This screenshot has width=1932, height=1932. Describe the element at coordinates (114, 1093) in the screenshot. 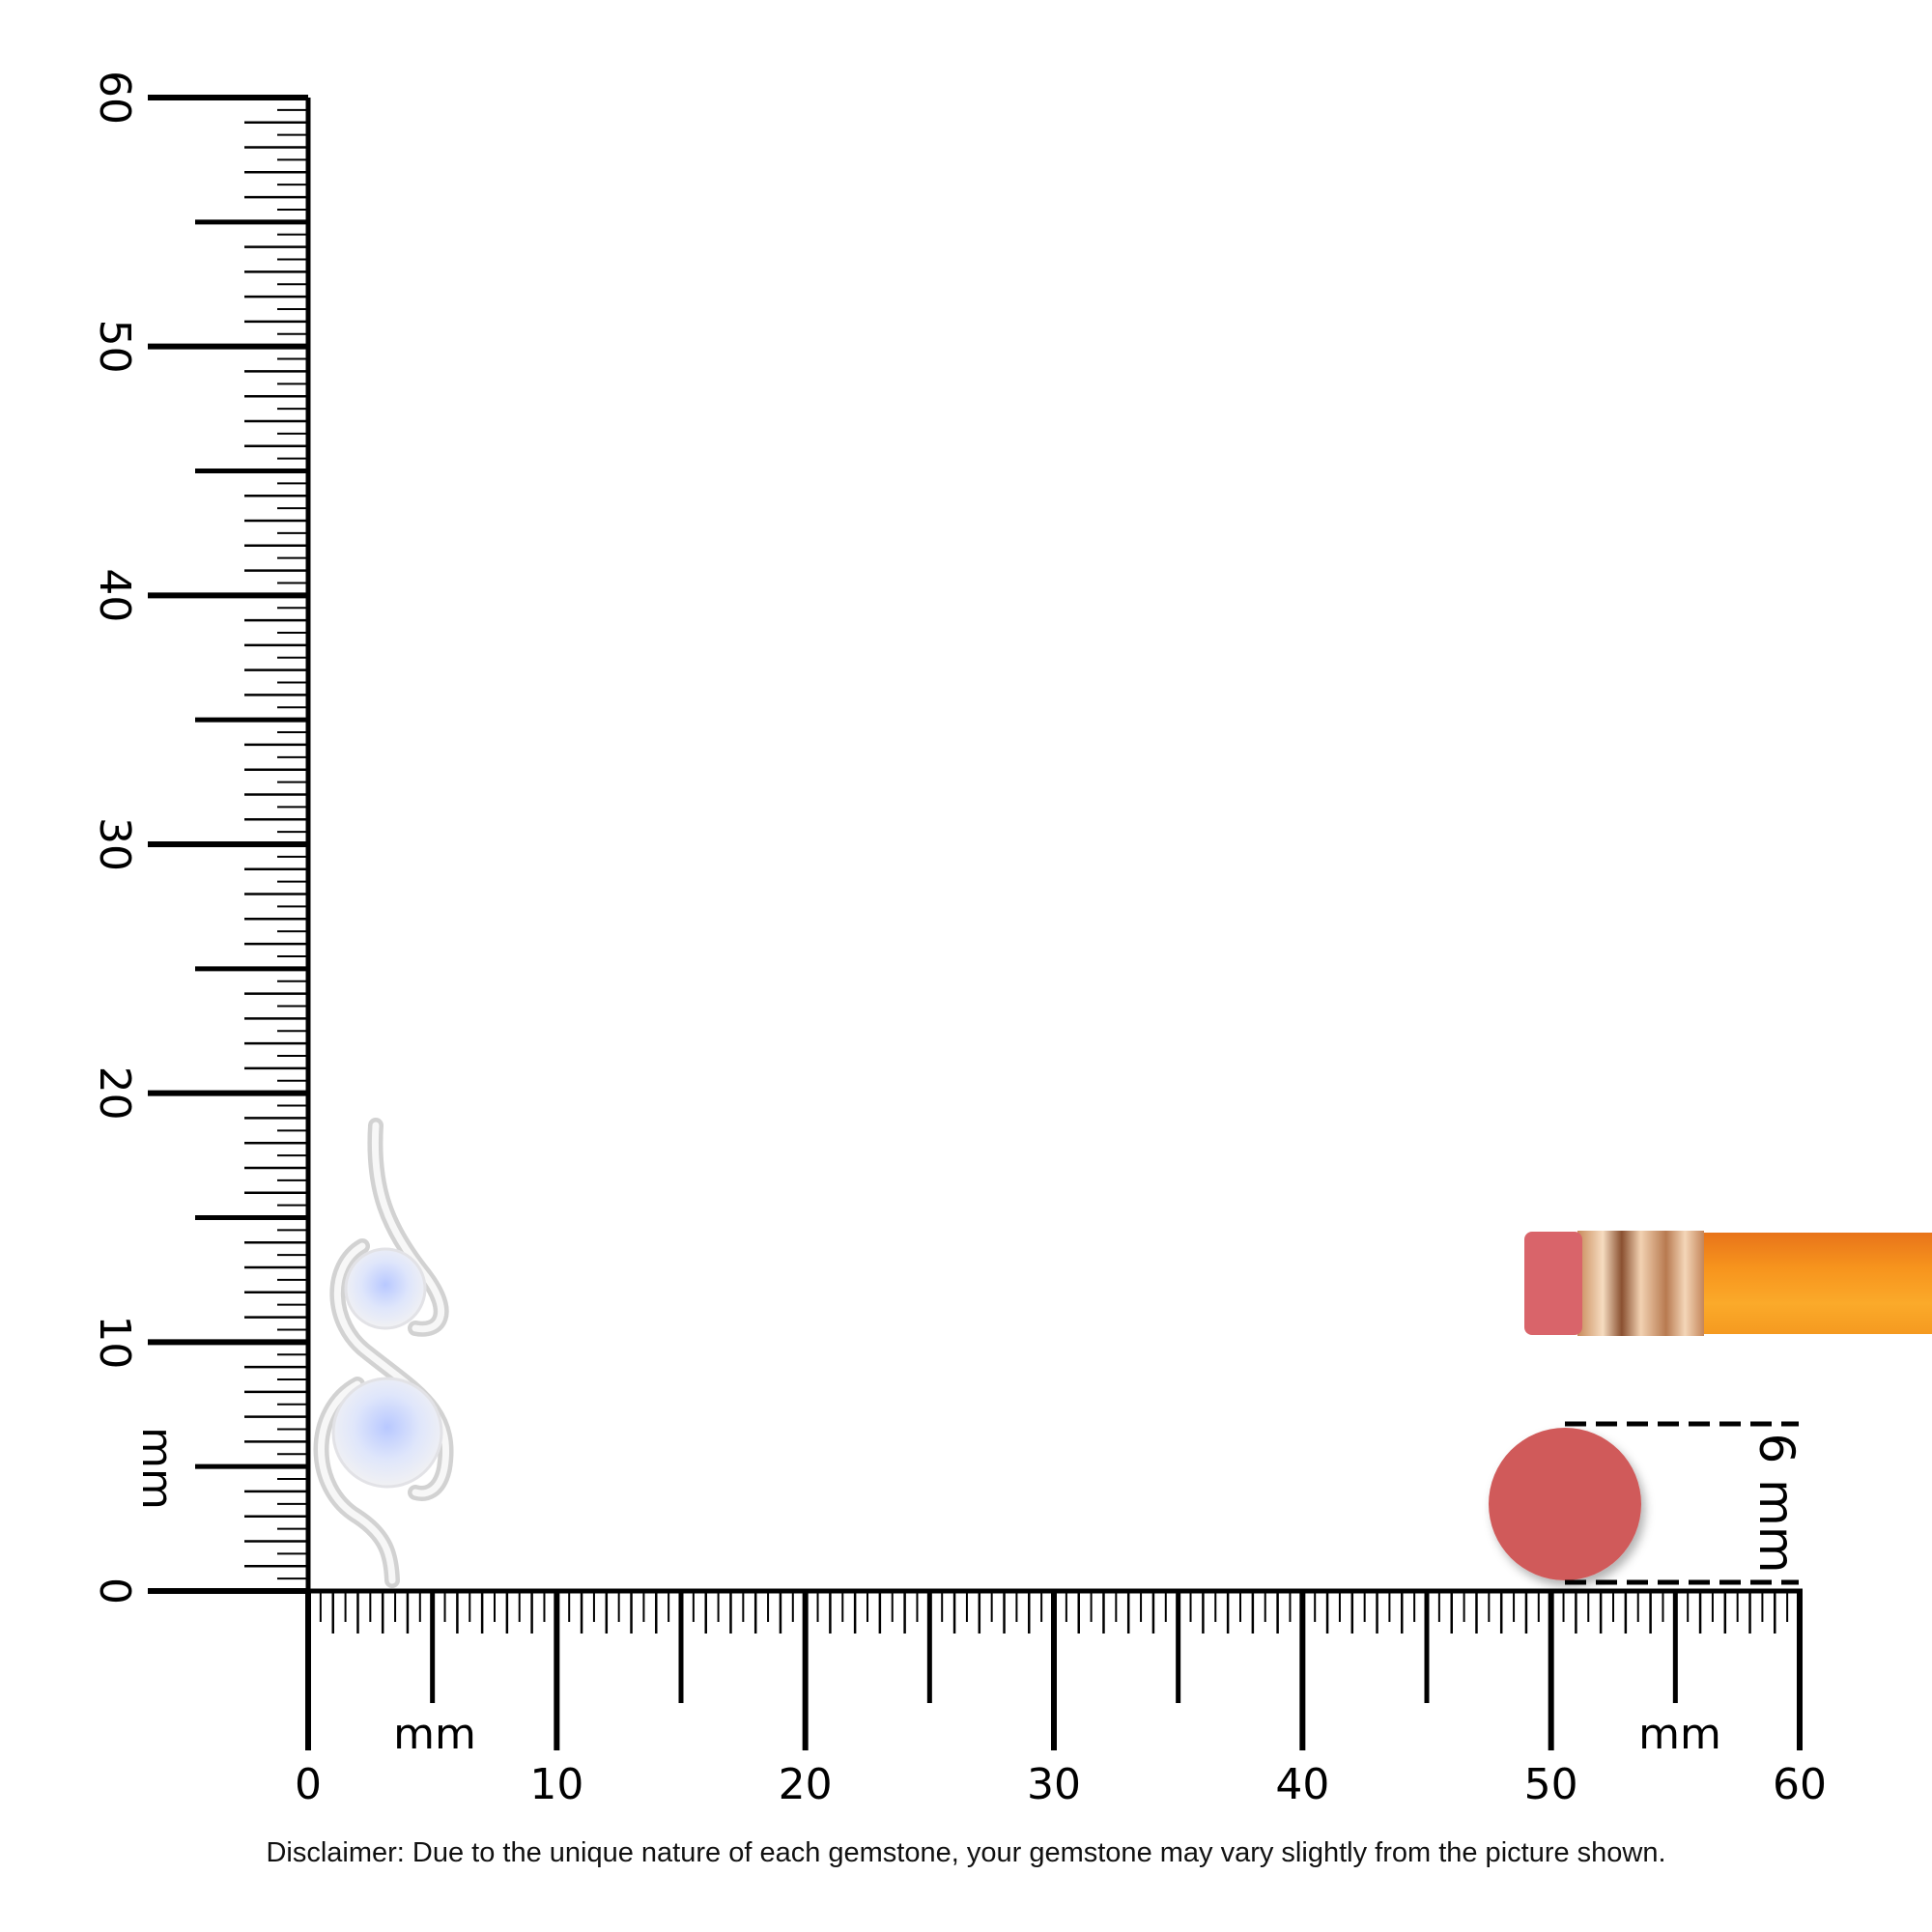

I see `vertical-tick-label: 20` at that location.